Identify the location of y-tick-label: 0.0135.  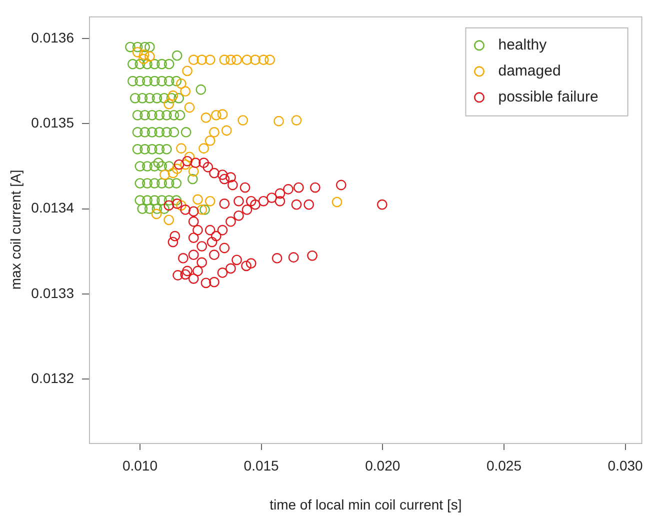
(52, 122).